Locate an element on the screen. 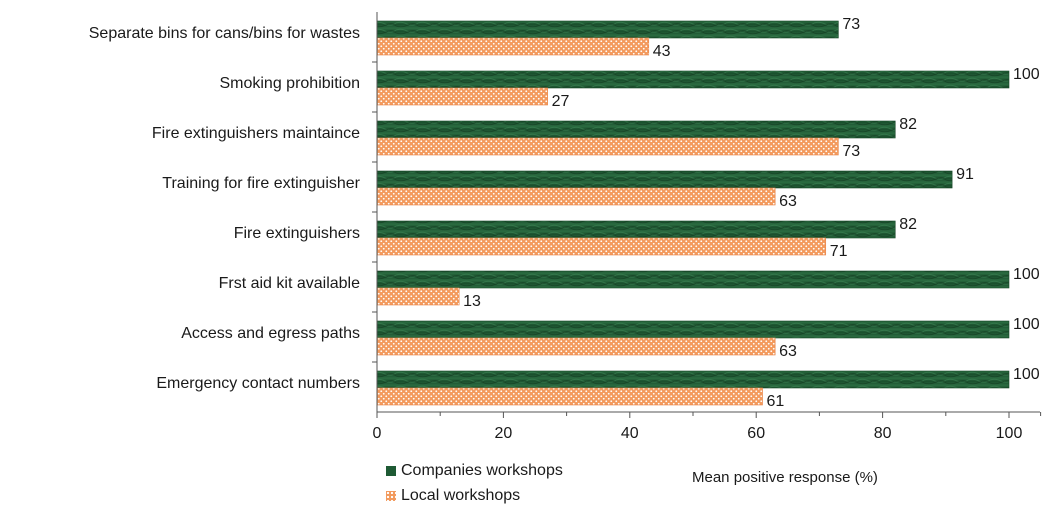 The height and width of the screenshot is (512, 1062). data-label-companies-workshops-separate-bins-for-cans-bins-for-wastes: 73 is located at coordinates (851, 24).